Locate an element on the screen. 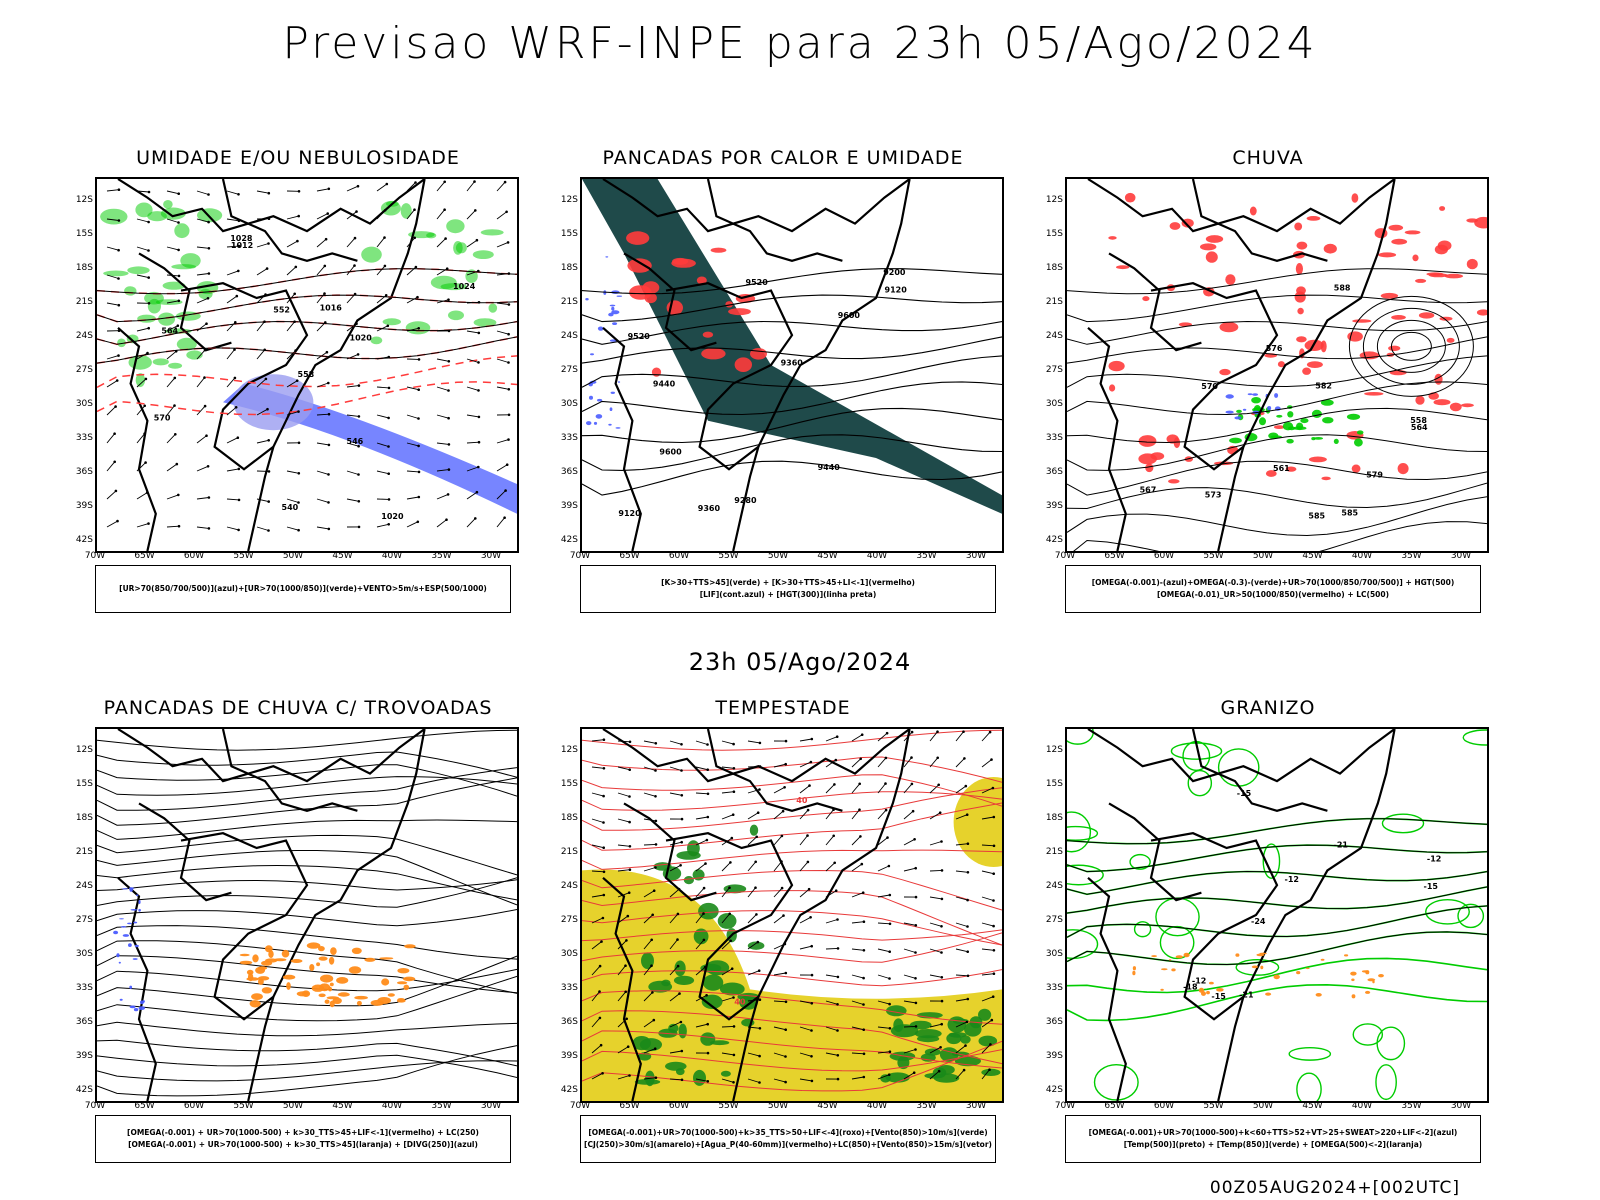 This screenshot has width=1600, height=1200. omega-green-area is located at coordinates (1327, 402).